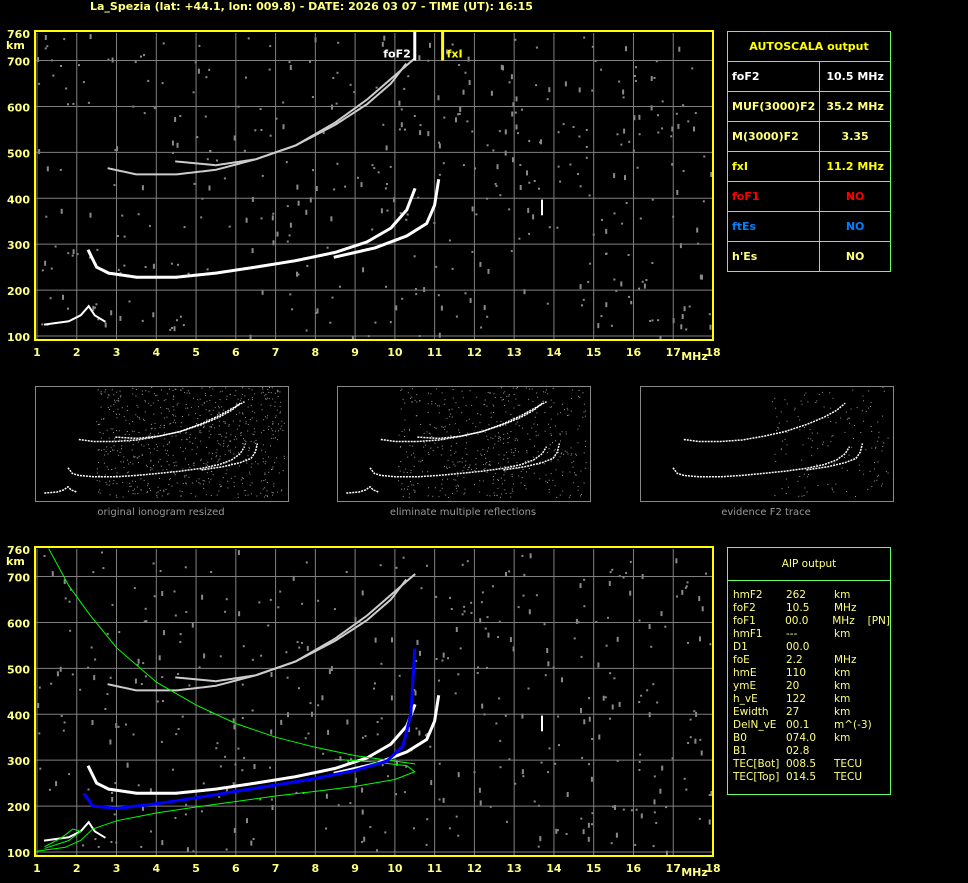 The image size is (968, 883). What do you see at coordinates (796, 699) in the screenshot?
I see `aip-cell: 122` at bounding box center [796, 699].